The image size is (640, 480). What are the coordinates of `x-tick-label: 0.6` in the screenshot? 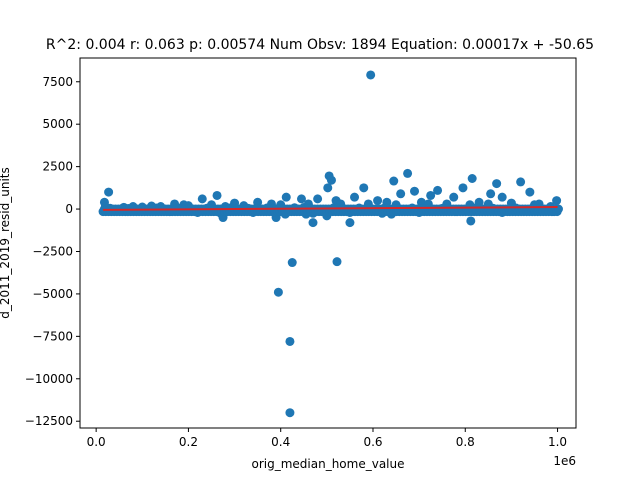 It's located at (372, 442).